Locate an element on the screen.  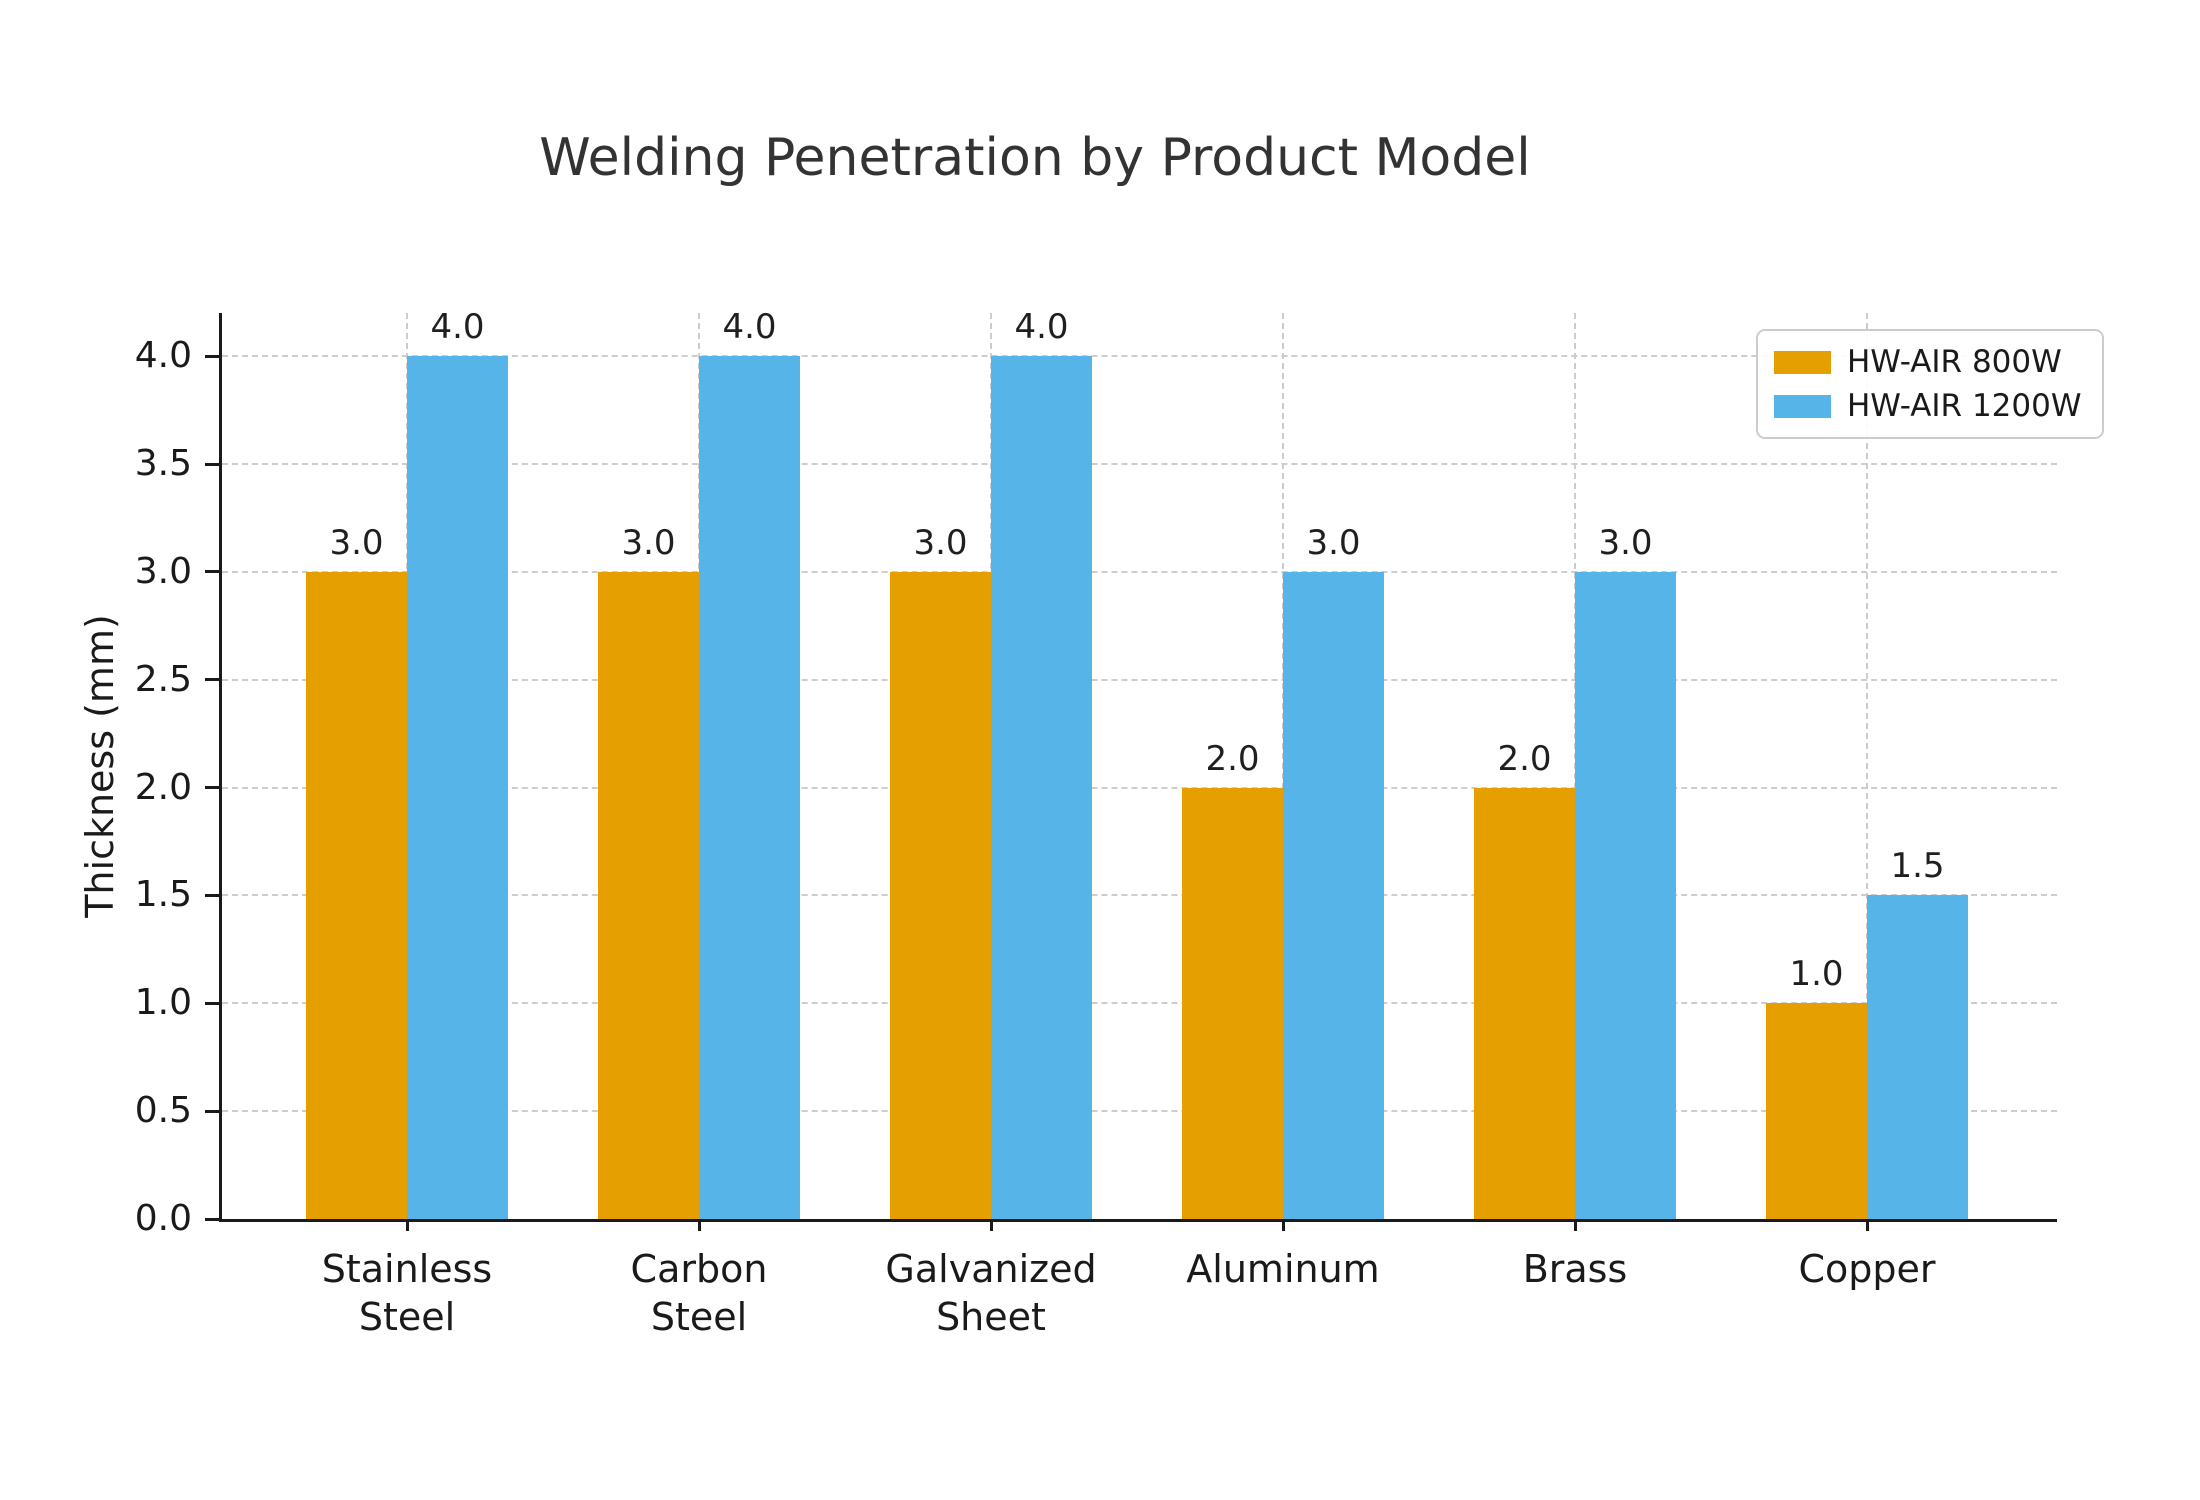
value-label: 1.5 is located at coordinates (1917, 866).